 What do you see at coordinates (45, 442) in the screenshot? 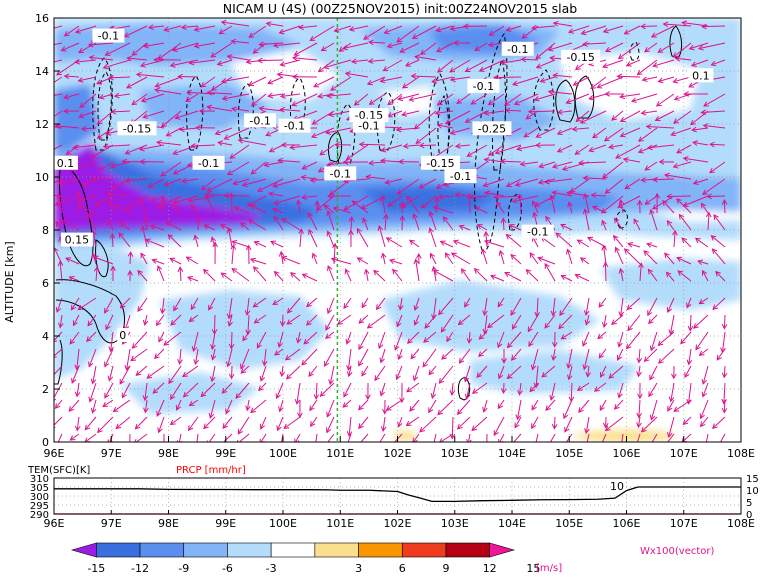
I see `y-tick-label: 0` at bounding box center [45, 442].